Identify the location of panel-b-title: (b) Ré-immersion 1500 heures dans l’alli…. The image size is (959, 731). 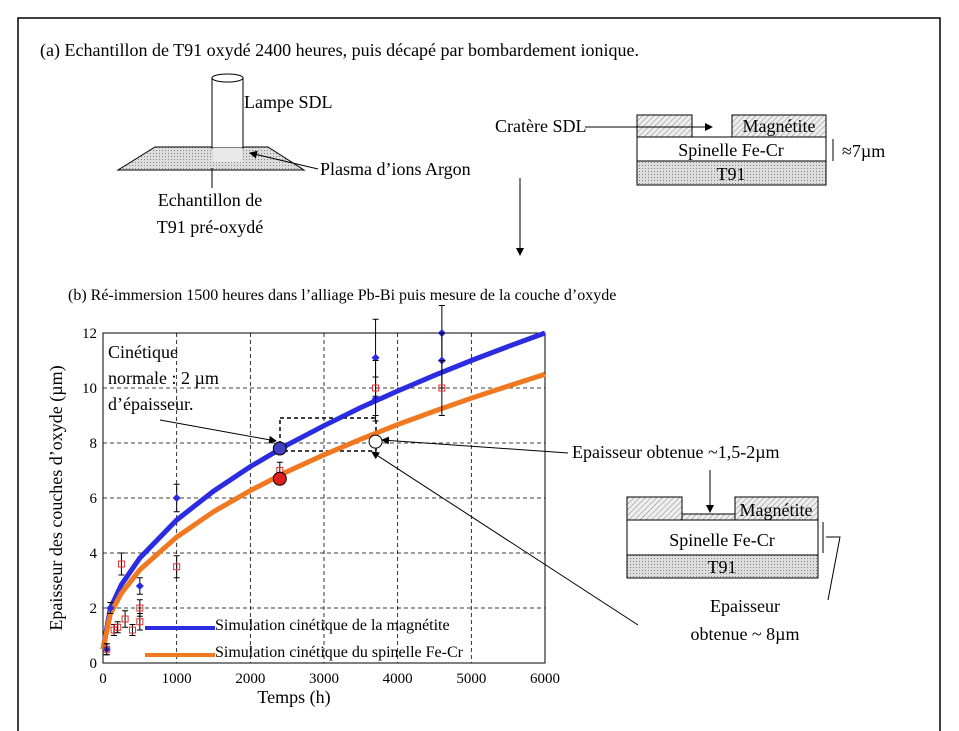
(342, 295).